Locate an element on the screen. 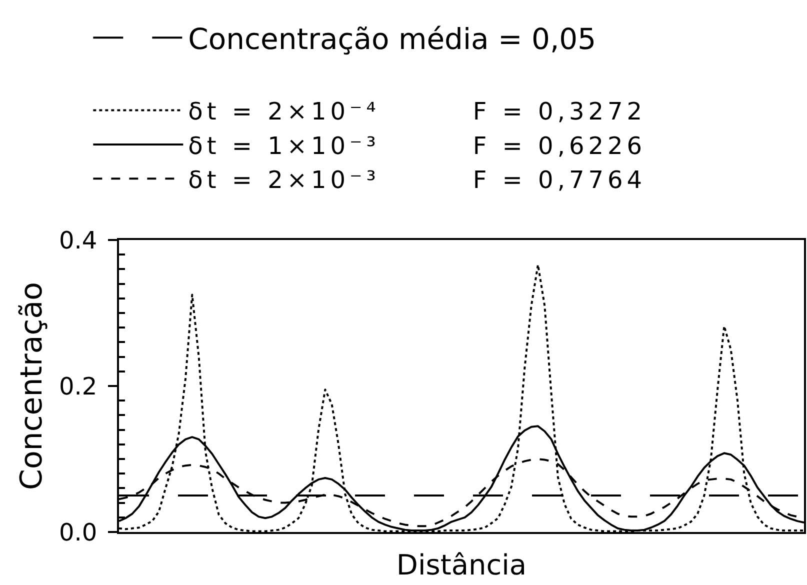 The height and width of the screenshot is (585, 807). legend-label: Concentração média = 0,05 is located at coordinates (392, 39).